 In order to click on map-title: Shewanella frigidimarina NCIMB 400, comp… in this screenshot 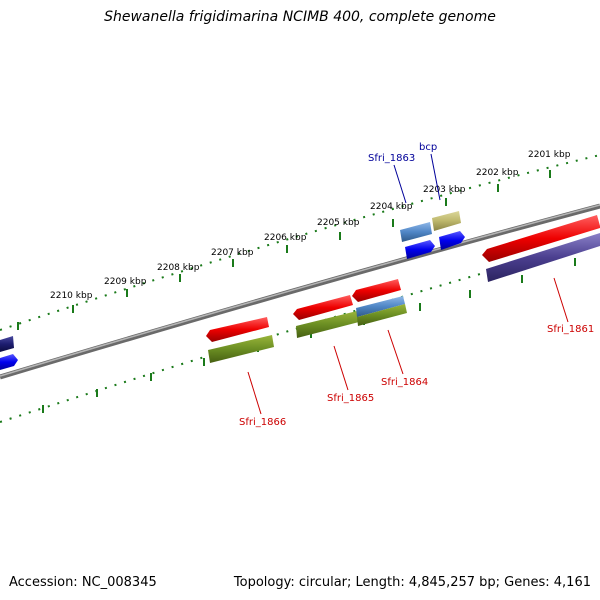, I will do `click(300, 17)`.